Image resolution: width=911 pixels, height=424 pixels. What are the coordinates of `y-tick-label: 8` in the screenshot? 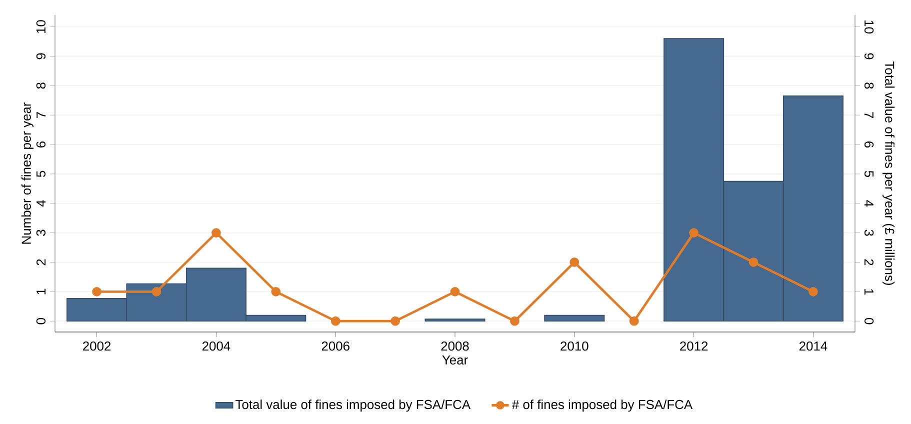 It's located at (41, 85).